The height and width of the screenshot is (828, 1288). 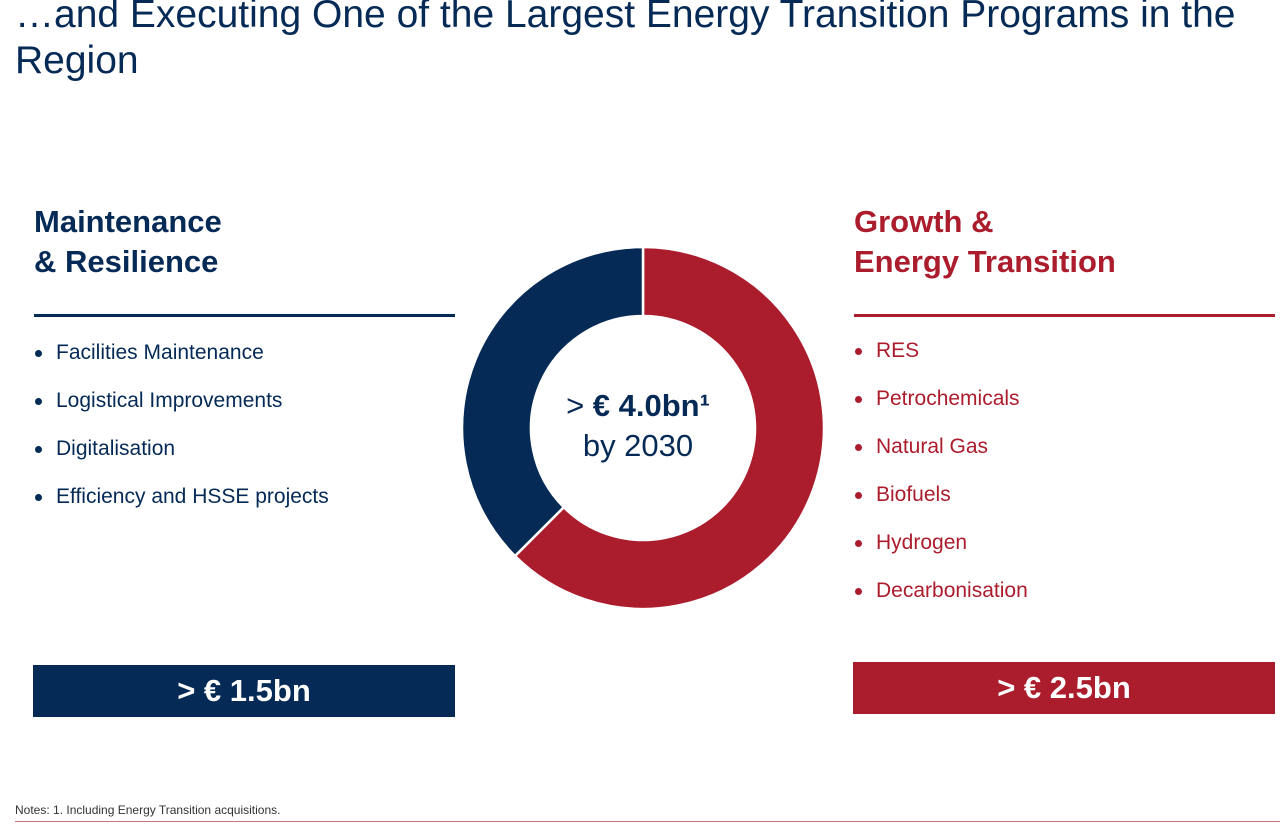 What do you see at coordinates (1064, 603) in the screenshot?
I see `list-item: Decarbonisation` at bounding box center [1064, 603].